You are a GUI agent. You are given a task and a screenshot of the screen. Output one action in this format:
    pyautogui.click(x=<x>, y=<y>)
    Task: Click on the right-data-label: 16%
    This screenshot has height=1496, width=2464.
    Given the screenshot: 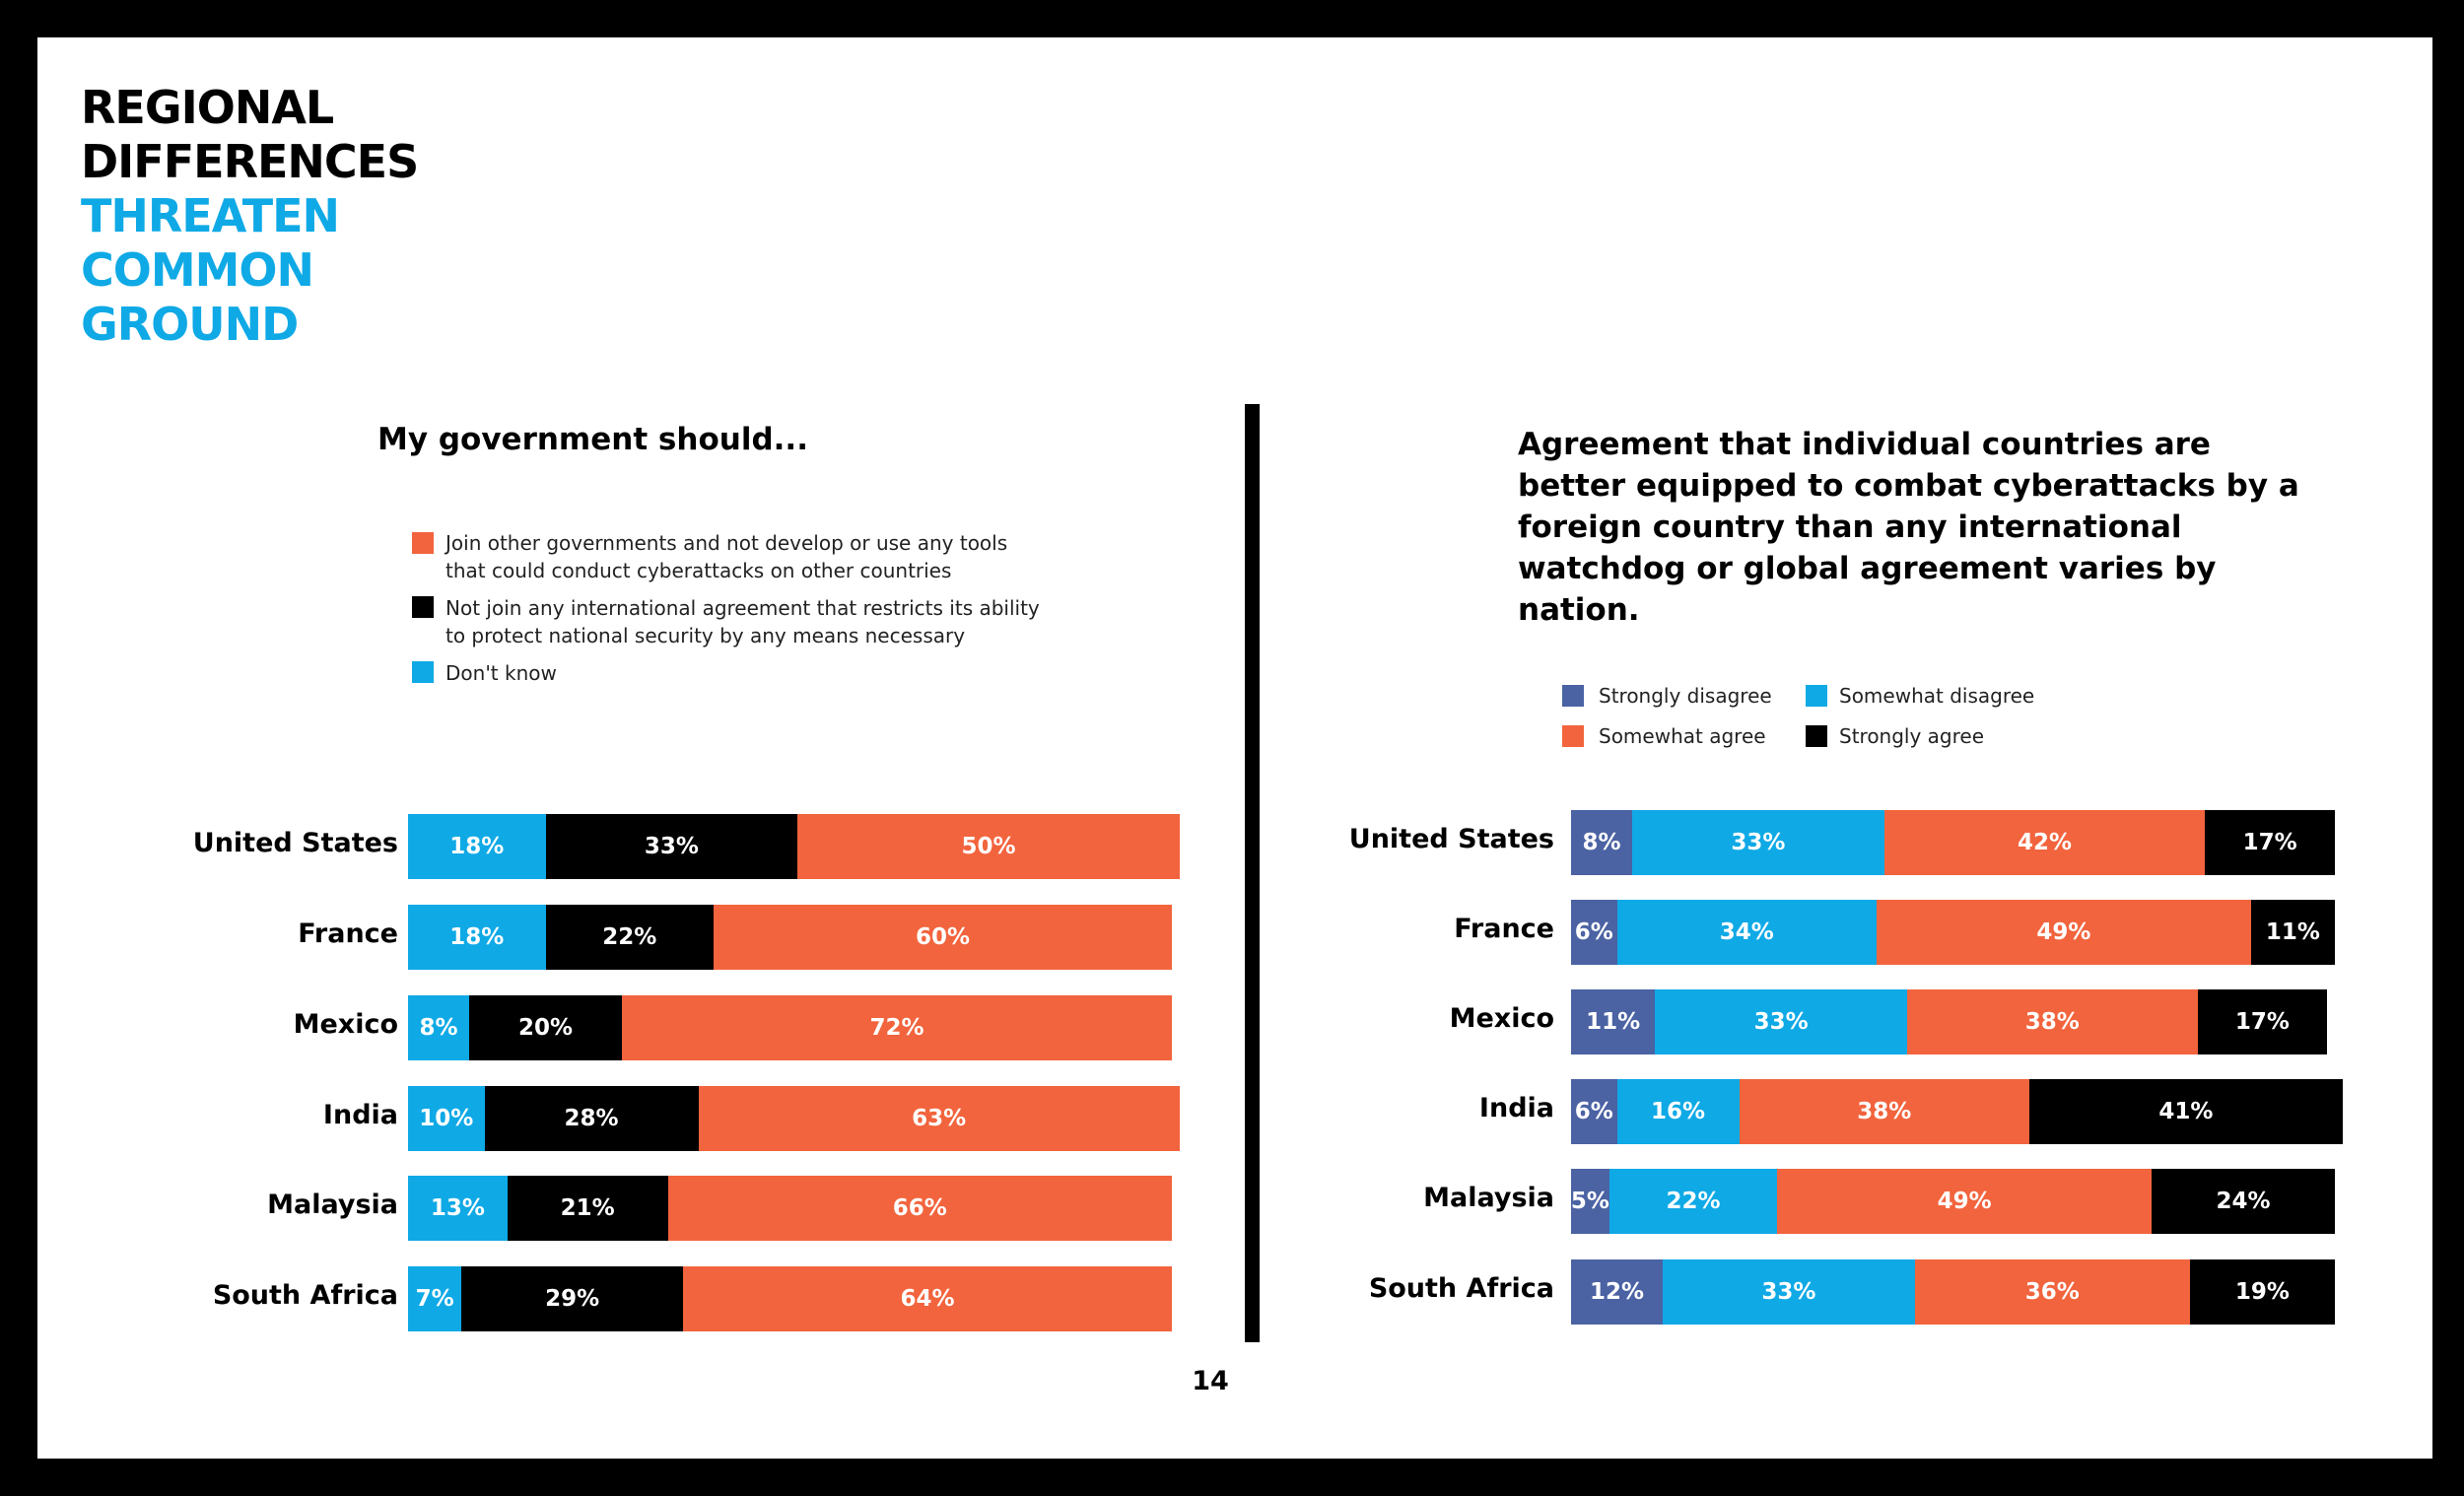 What is the action you would take?
    pyautogui.click(x=1678, y=1111)
    